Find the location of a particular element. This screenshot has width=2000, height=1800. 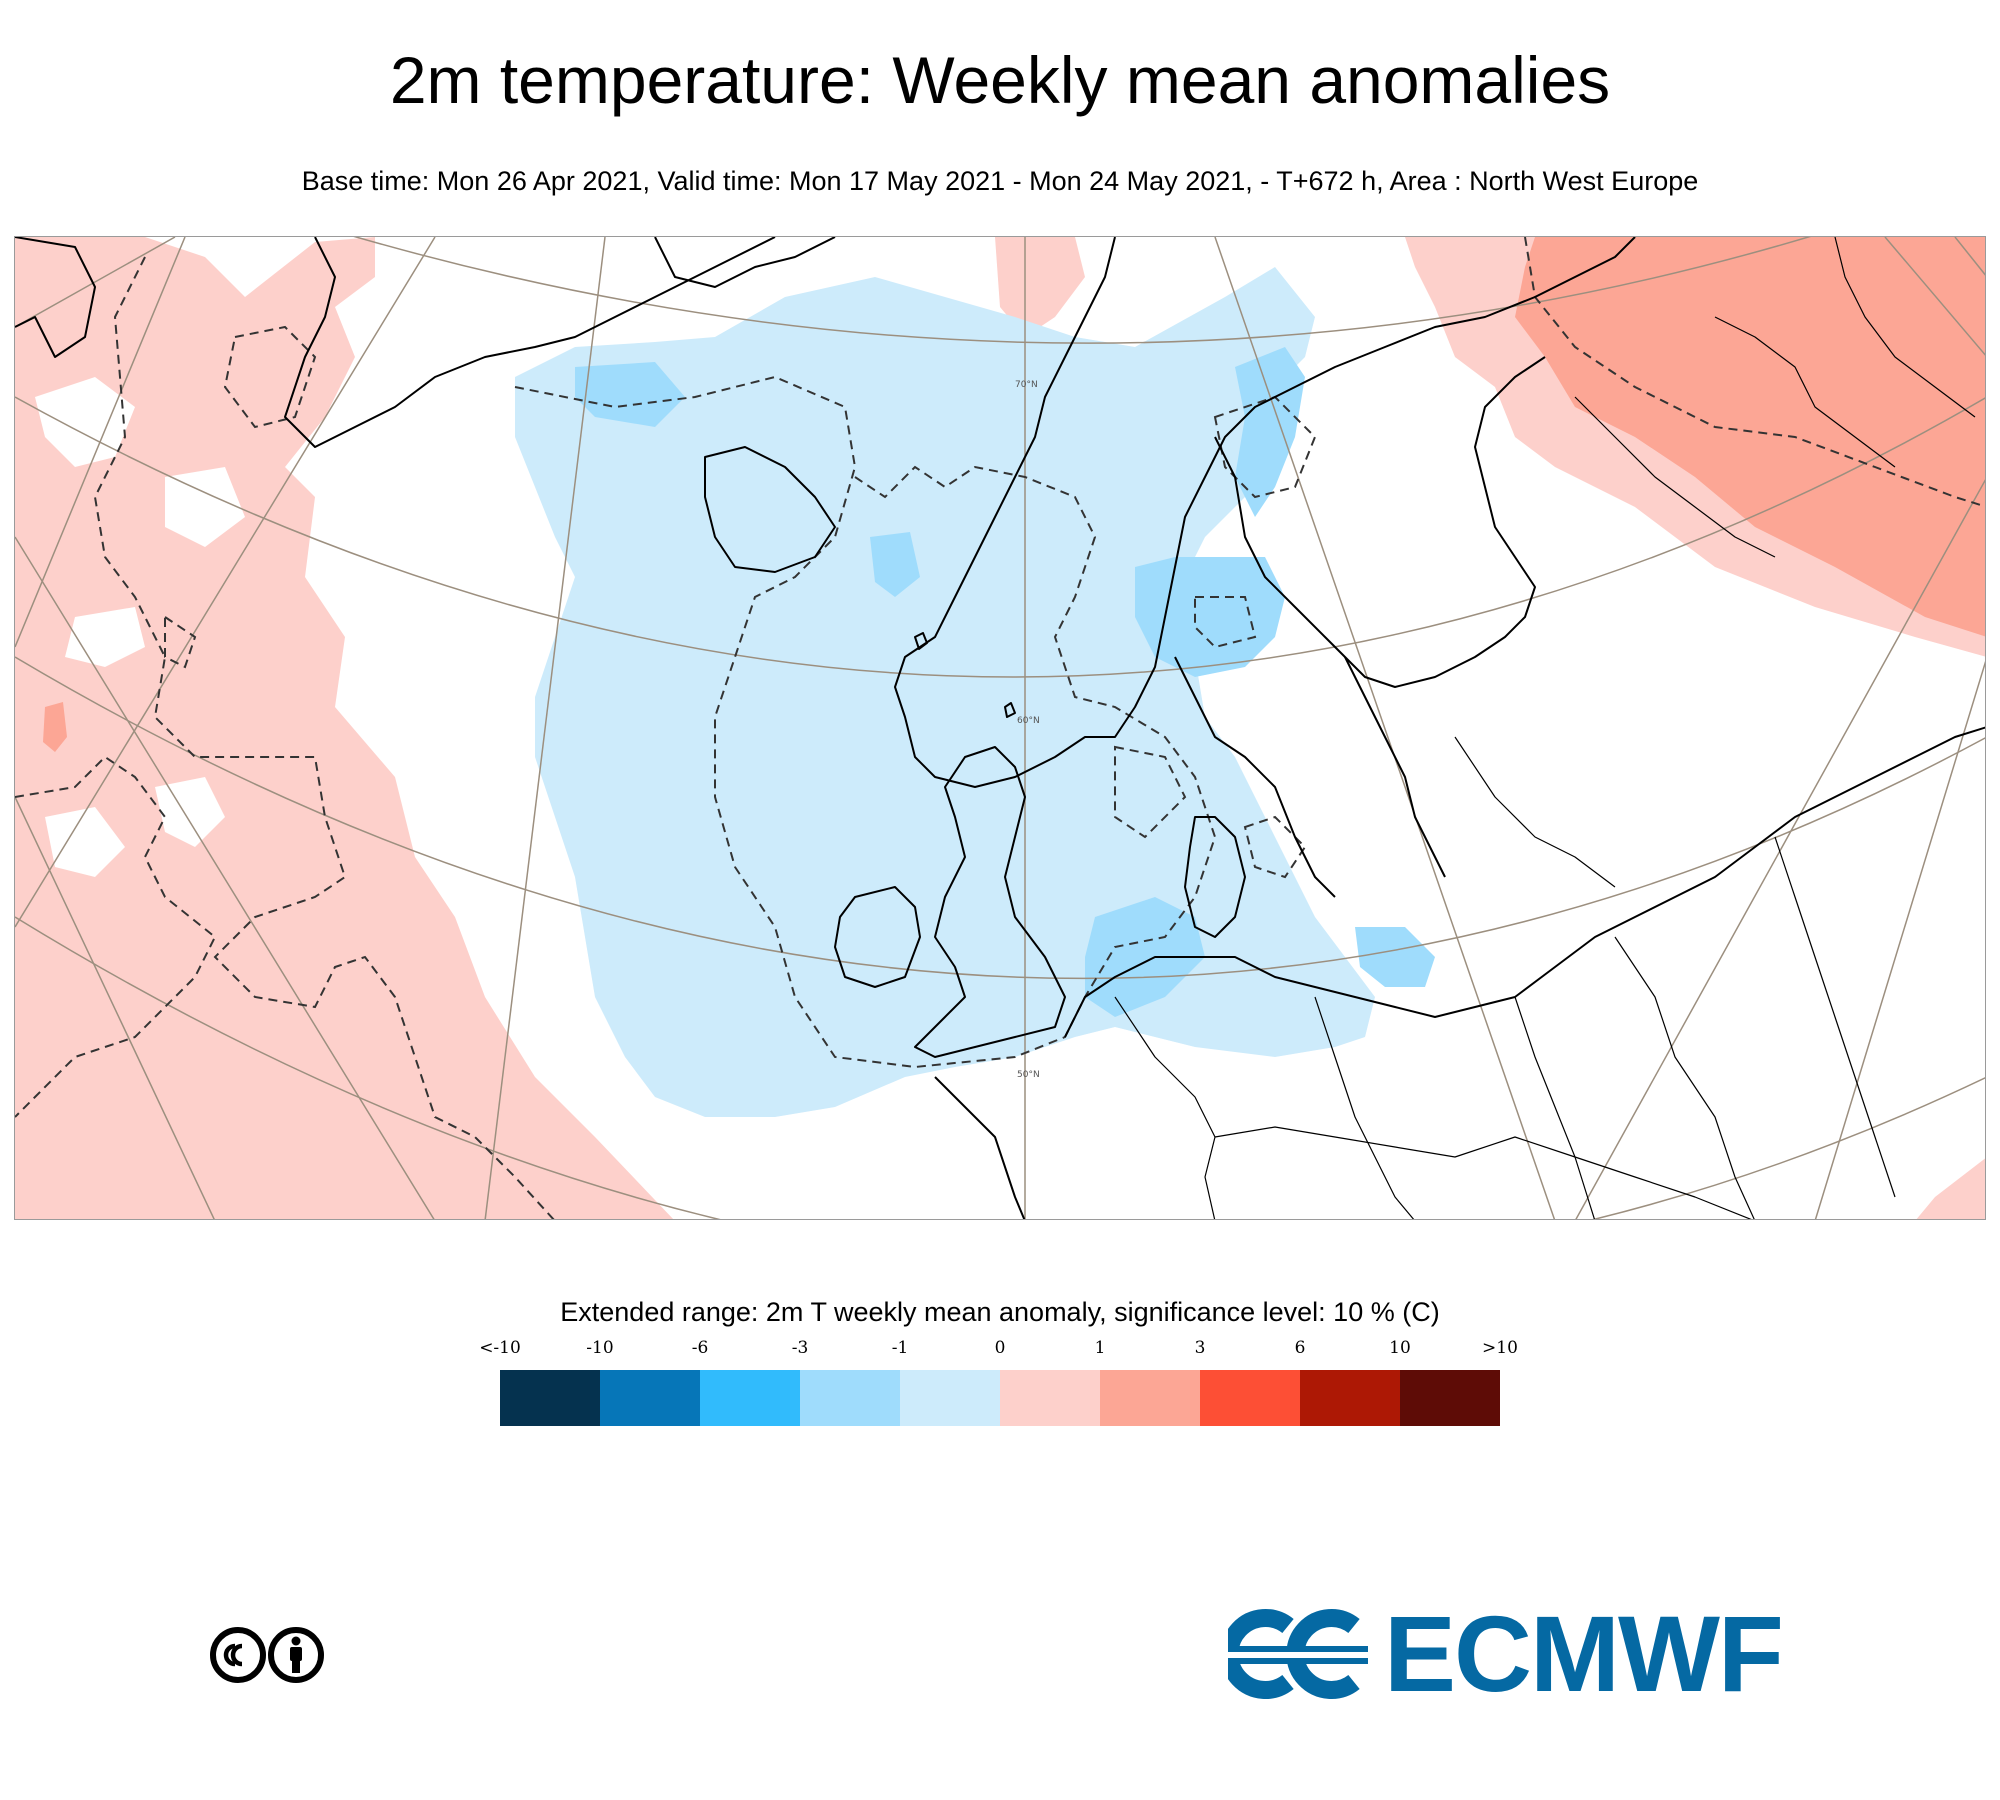

cold-region-iceland-strong is located at coordinates (895, 564).